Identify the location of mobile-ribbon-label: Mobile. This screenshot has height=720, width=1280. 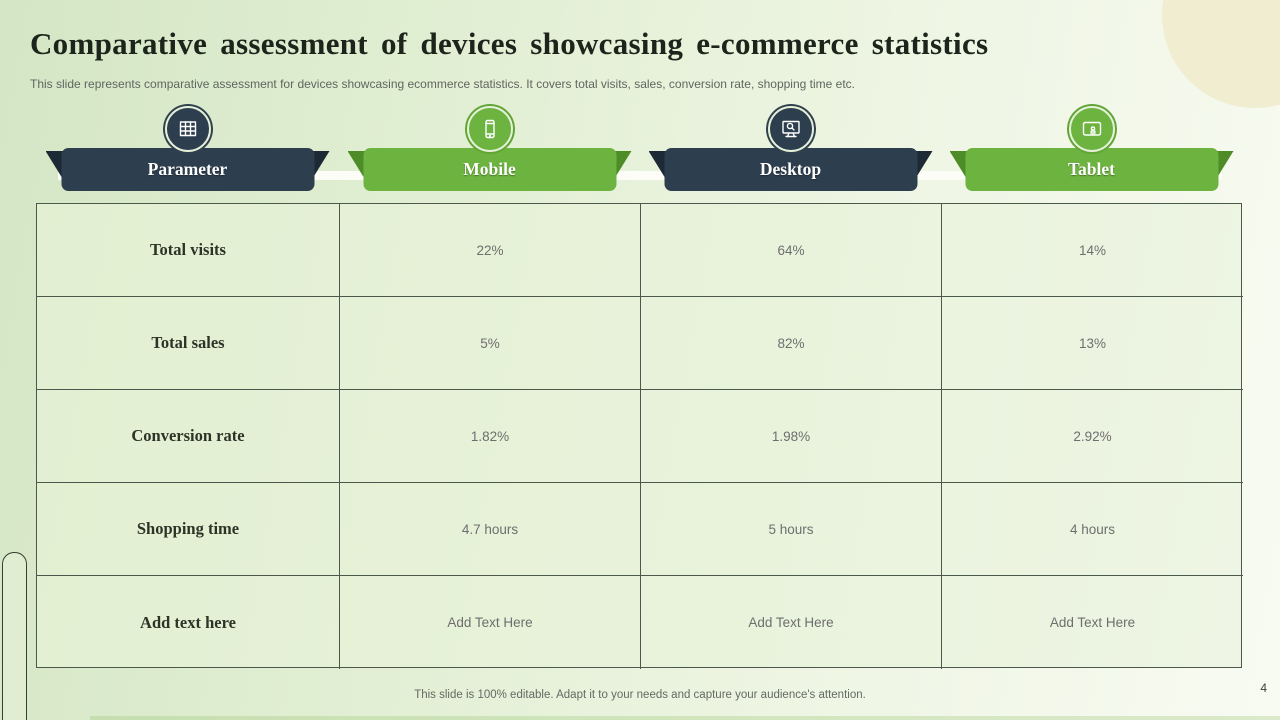
(489, 169).